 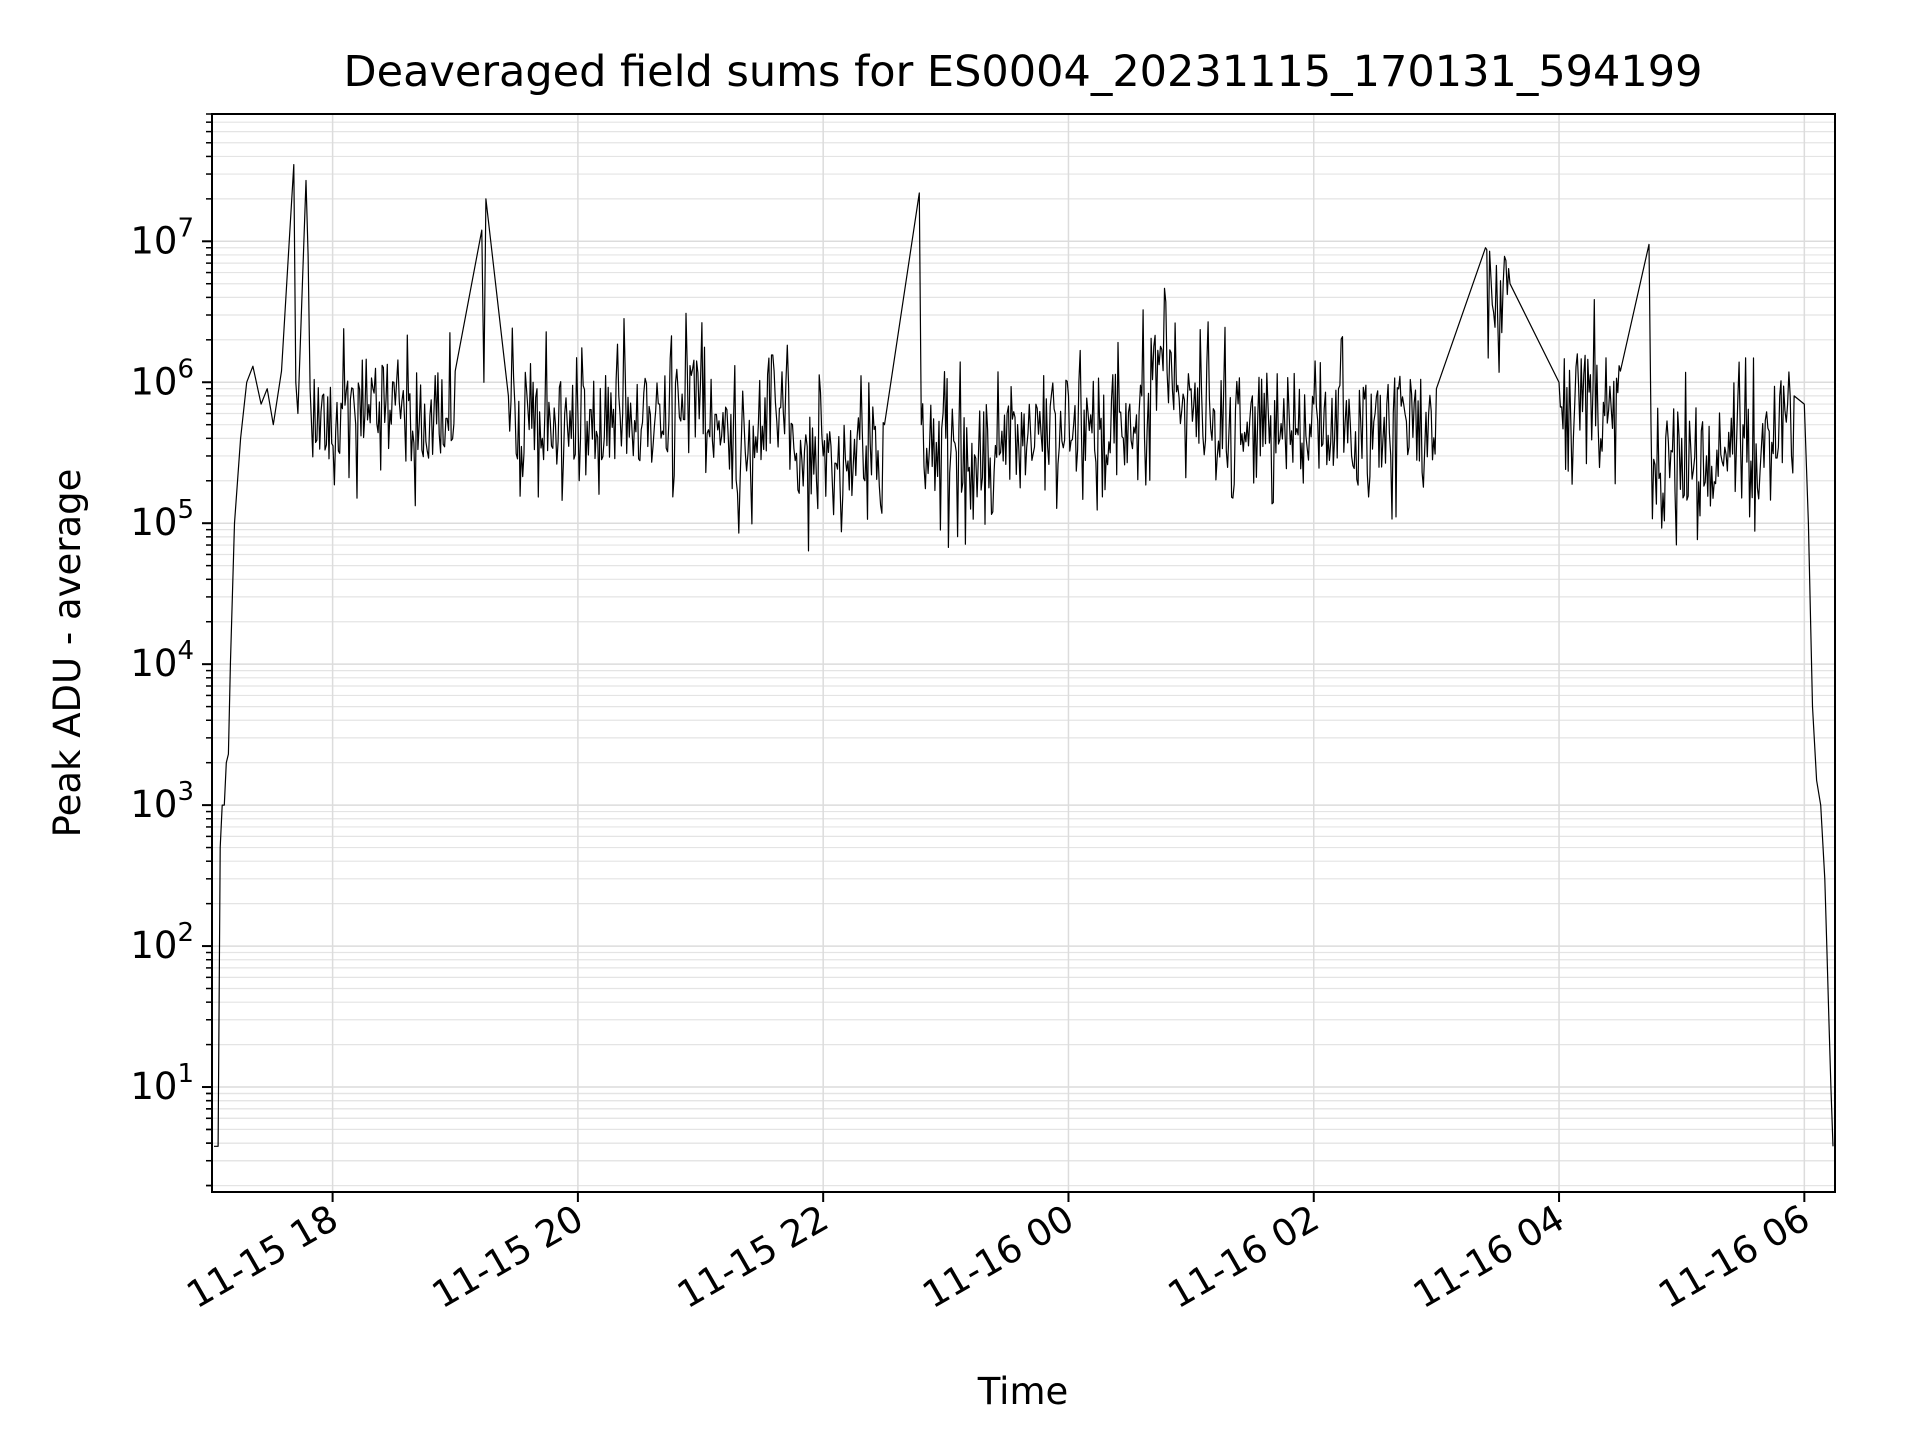 I want to click on x-tick-label: 11-15 18, so click(x=263, y=1257).